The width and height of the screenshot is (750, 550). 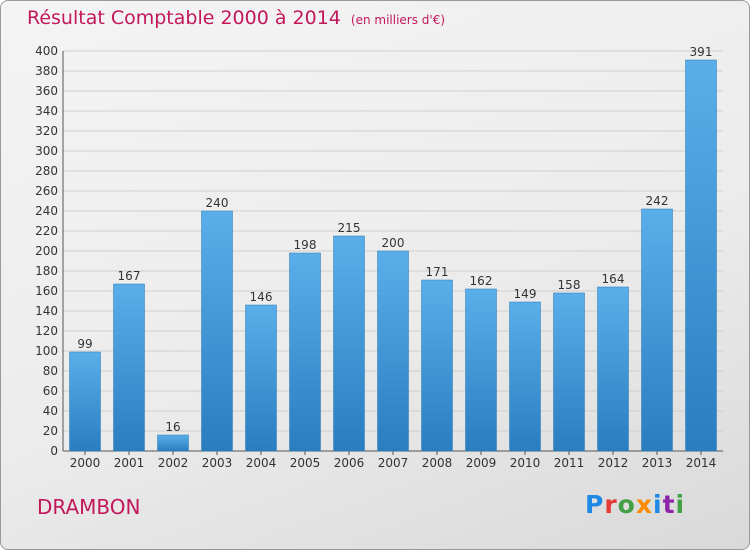 What do you see at coordinates (261, 297) in the screenshot?
I see `data-label: 146` at bounding box center [261, 297].